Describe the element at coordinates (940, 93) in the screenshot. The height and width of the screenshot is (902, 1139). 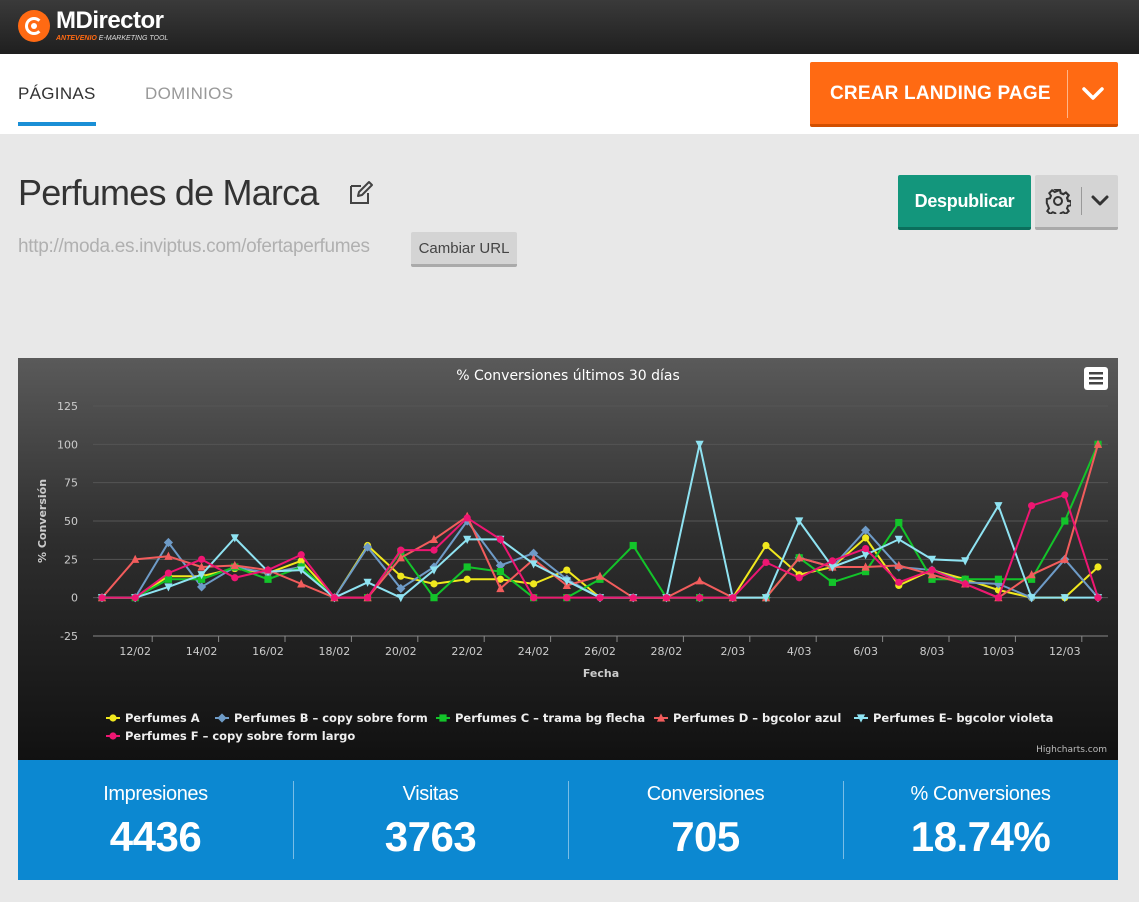
I see `create-landing-page-label: CREAR LANDING PAGE` at that location.